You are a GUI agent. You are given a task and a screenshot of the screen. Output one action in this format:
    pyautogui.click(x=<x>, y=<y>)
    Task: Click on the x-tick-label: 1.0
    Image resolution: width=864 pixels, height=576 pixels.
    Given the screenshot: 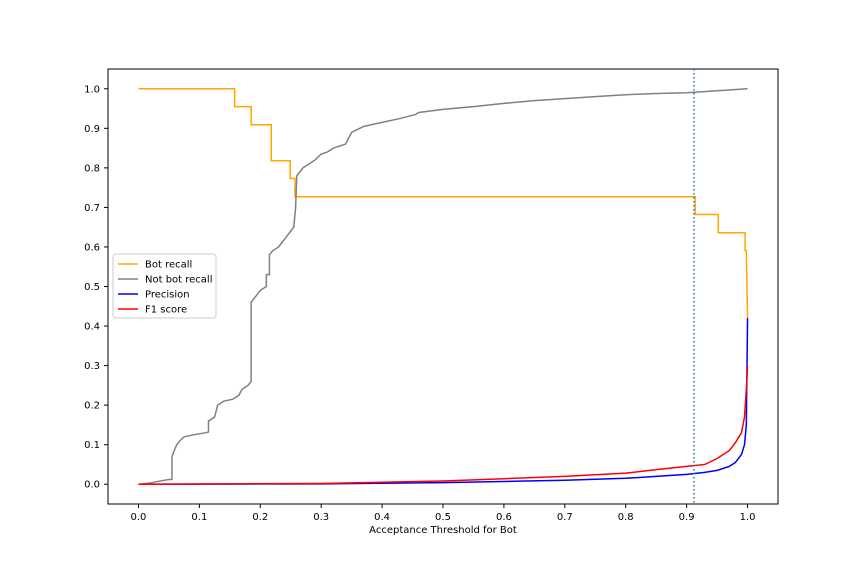 What is the action you would take?
    pyautogui.click(x=748, y=517)
    